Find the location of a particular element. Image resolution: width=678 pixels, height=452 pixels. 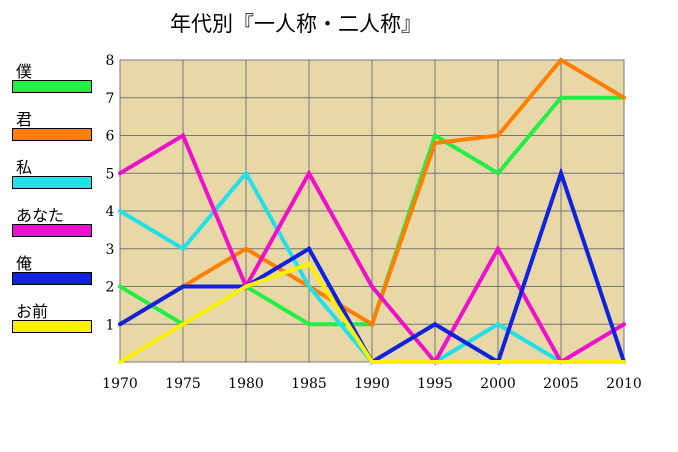

x-tick-label: 2005 is located at coordinates (561, 384).